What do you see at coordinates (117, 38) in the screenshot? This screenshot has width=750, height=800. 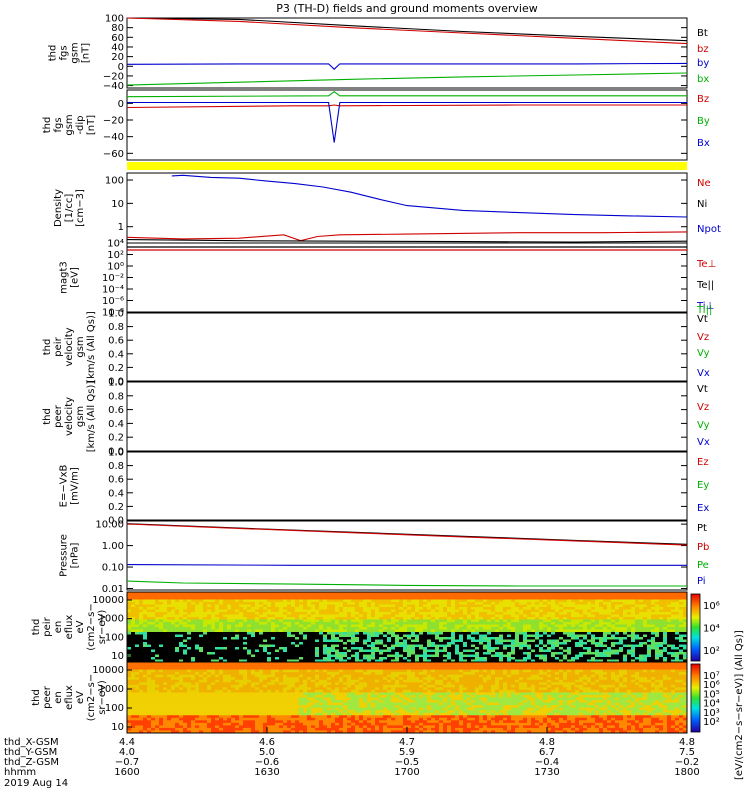 I see `y-tick-label: 60` at bounding box center [117, 38].